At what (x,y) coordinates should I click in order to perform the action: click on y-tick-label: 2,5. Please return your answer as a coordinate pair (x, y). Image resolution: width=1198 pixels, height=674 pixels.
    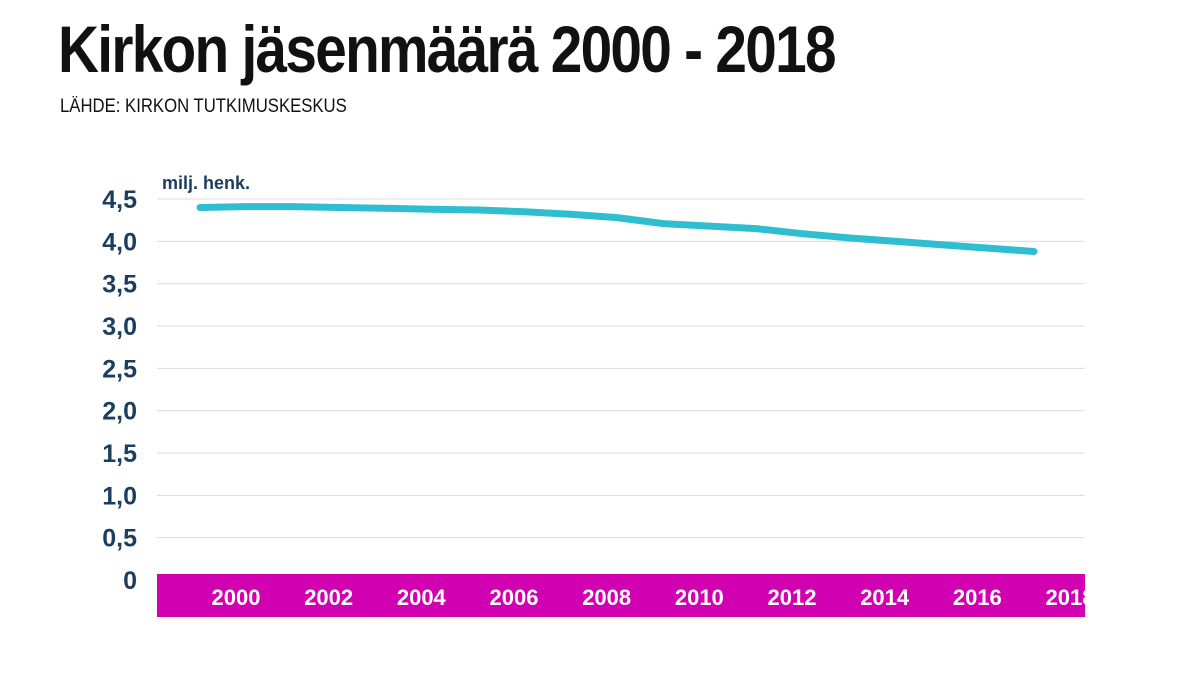
    Looking at the image, I should click on (119, 369).